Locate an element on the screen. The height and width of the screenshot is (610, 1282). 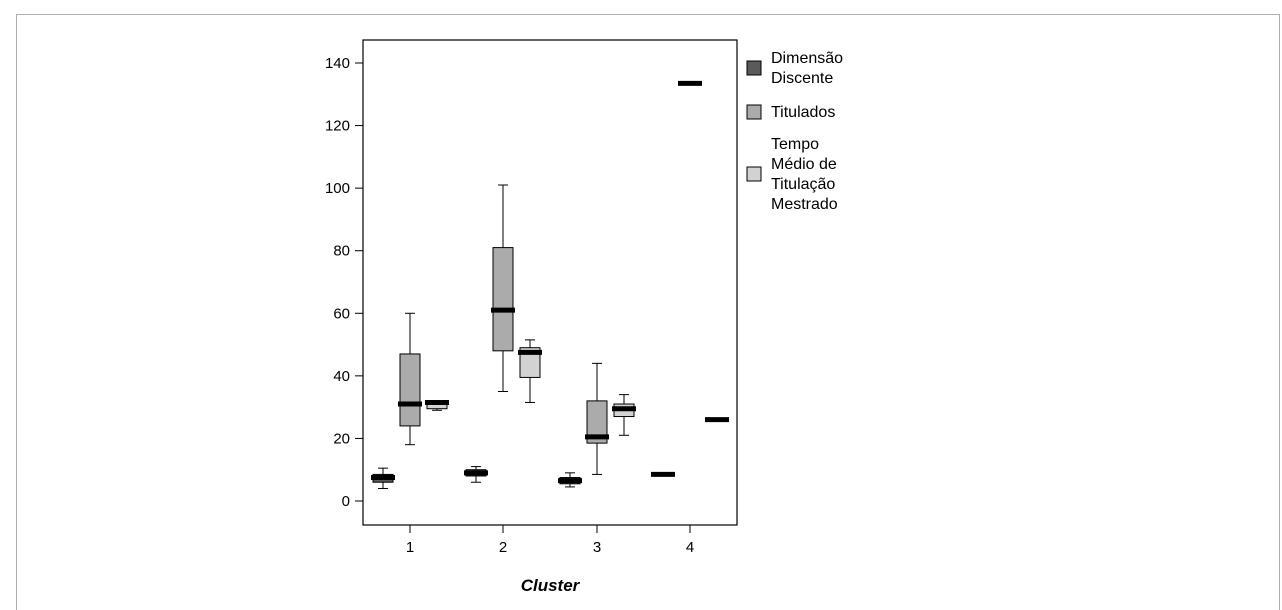
x-tick-label: 4 is located at coordinates (690, 547).